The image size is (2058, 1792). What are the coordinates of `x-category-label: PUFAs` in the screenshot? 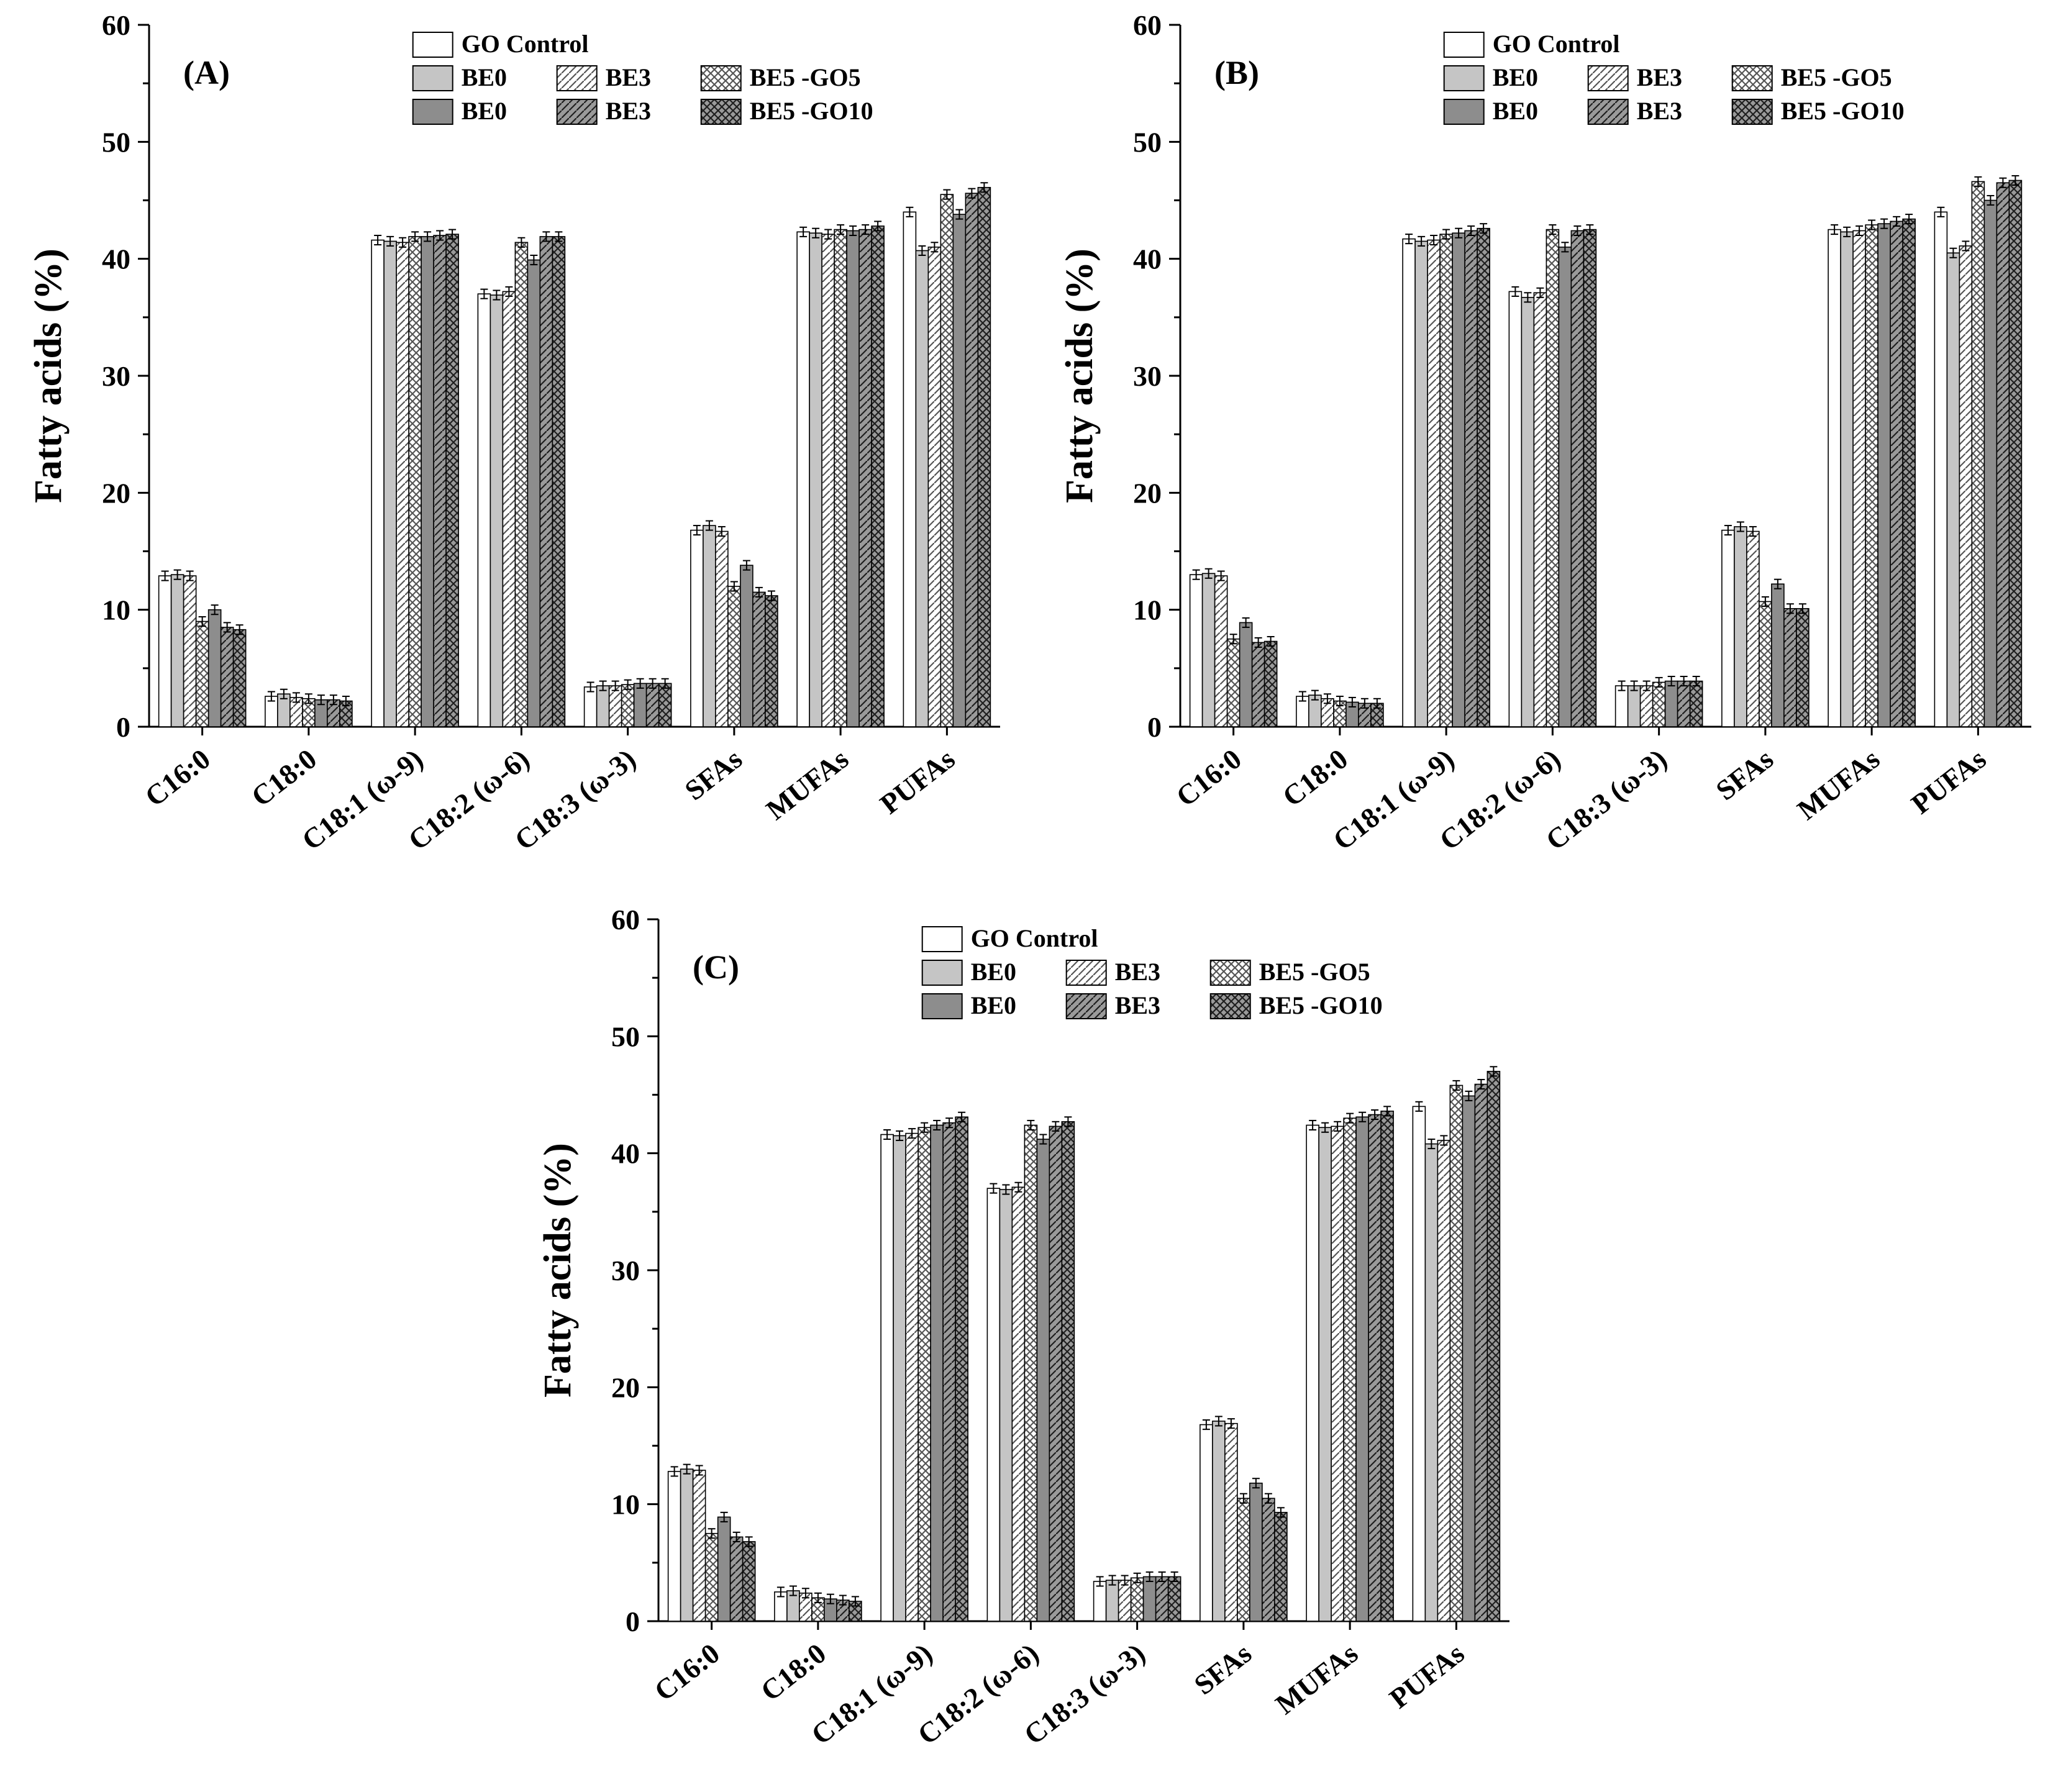 It's located at (917, 782).